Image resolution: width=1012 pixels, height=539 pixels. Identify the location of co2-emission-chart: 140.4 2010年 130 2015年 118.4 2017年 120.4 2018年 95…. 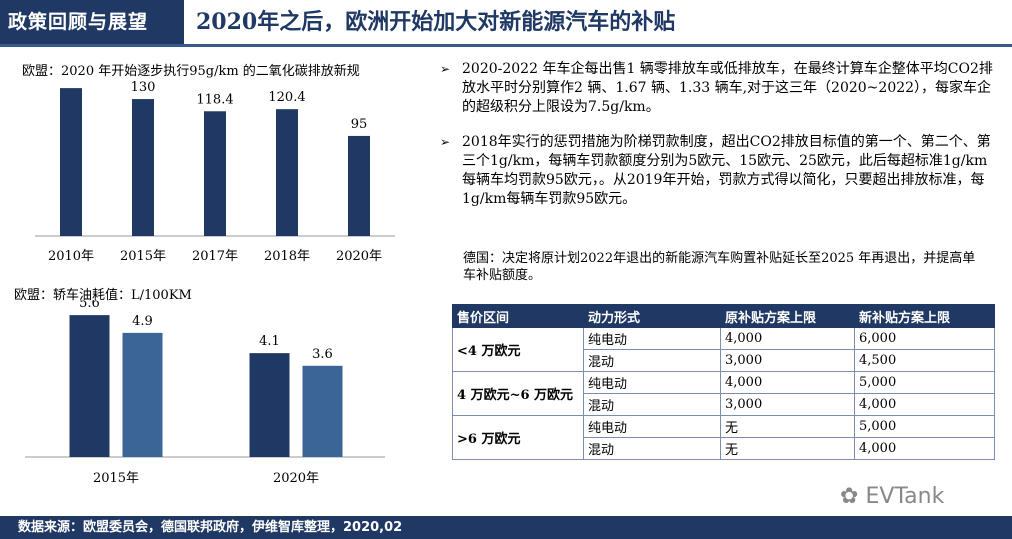
(215, 172).